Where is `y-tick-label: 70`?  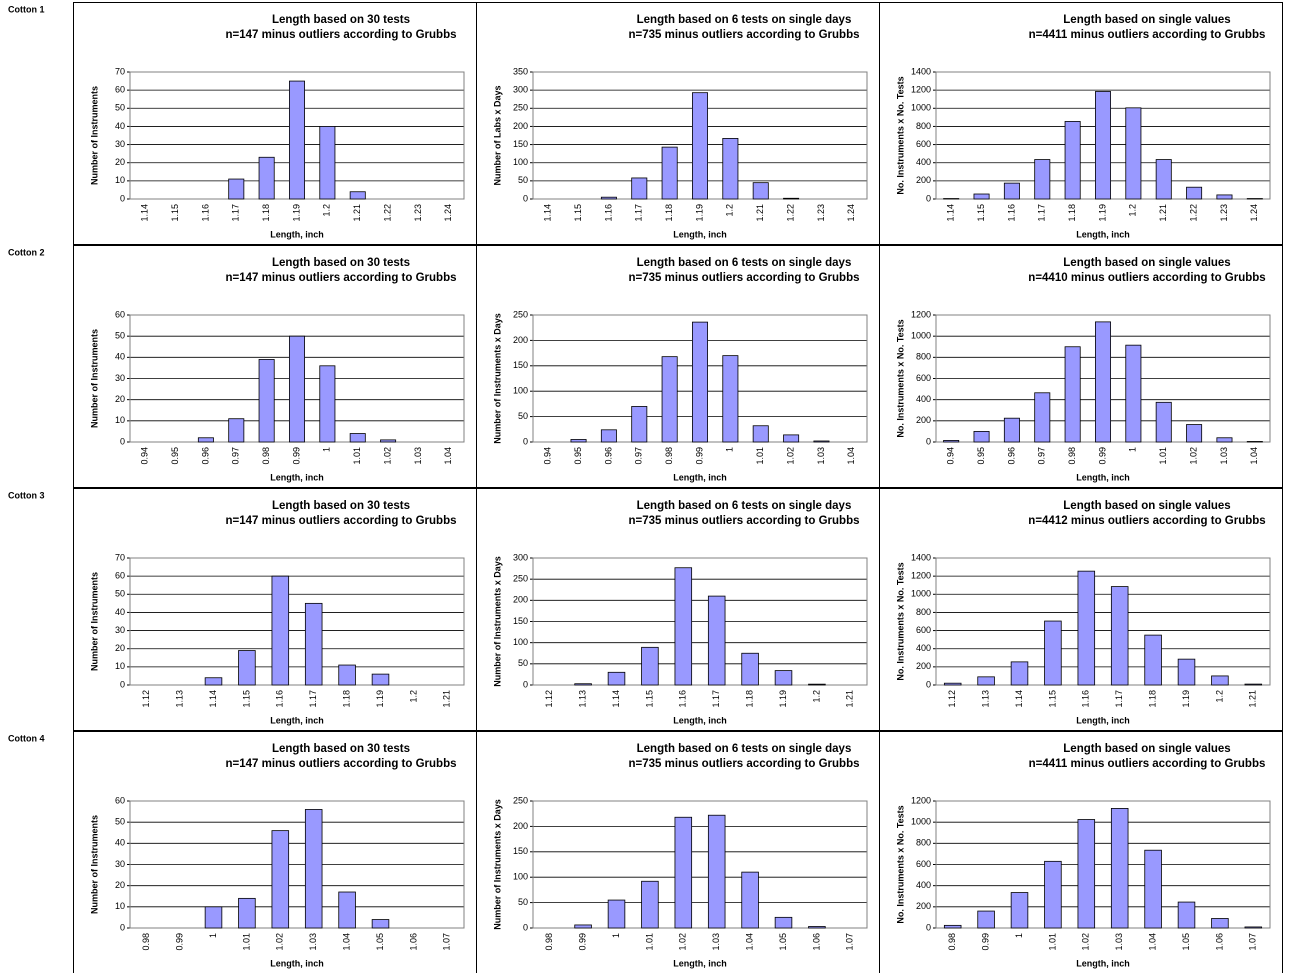
y-tick-label: 70 is located at coordinates (120, 557).